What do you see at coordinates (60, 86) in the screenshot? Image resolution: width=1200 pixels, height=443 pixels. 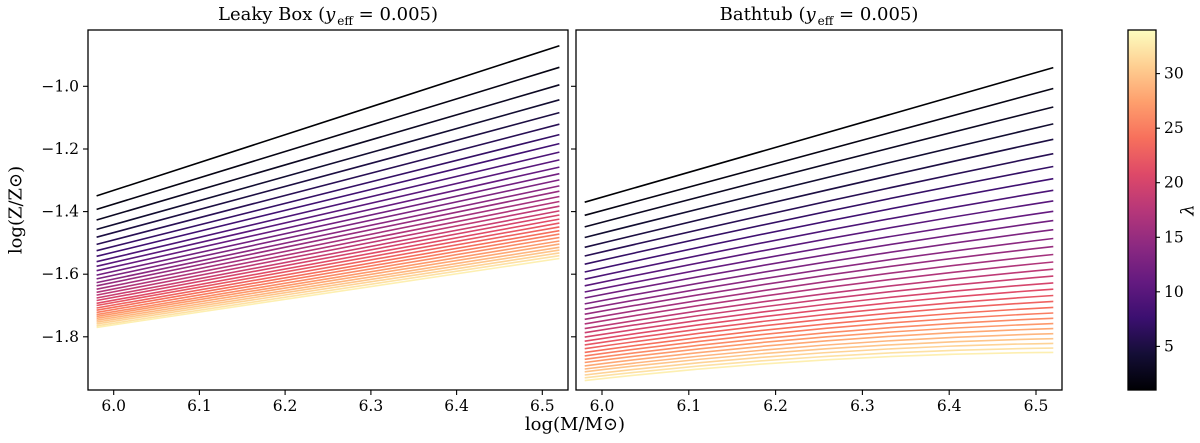 I see `y-tick-label: −1.0` at bounding box center [60, 86].